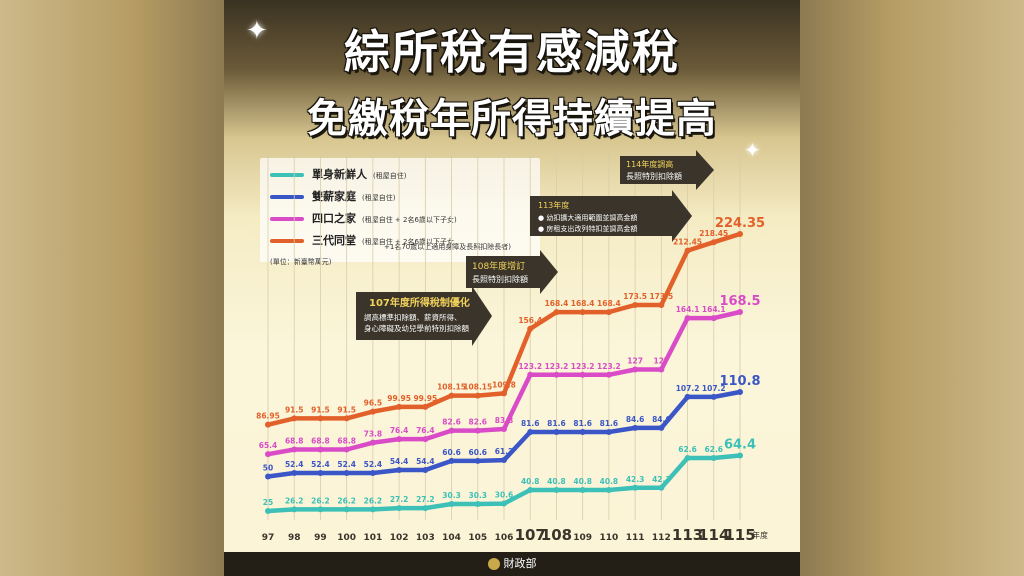 The width and height of the screenshot is (1024, 576). Describe the element at coordinates (713, 535) in the screenshot. I see `x-tick-label: 114` at that location.